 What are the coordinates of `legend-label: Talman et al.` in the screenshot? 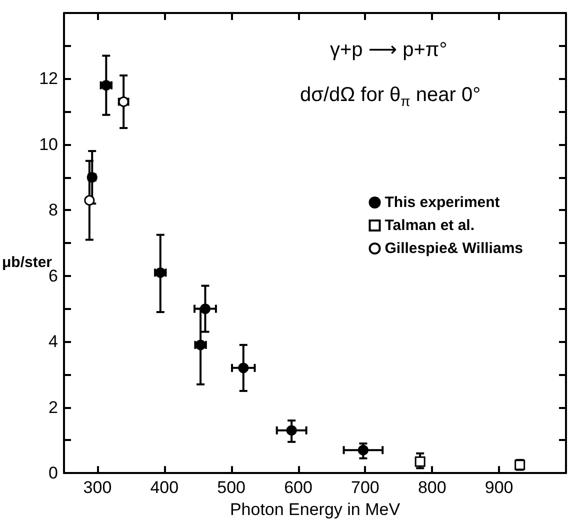 It's located at (429, 225).